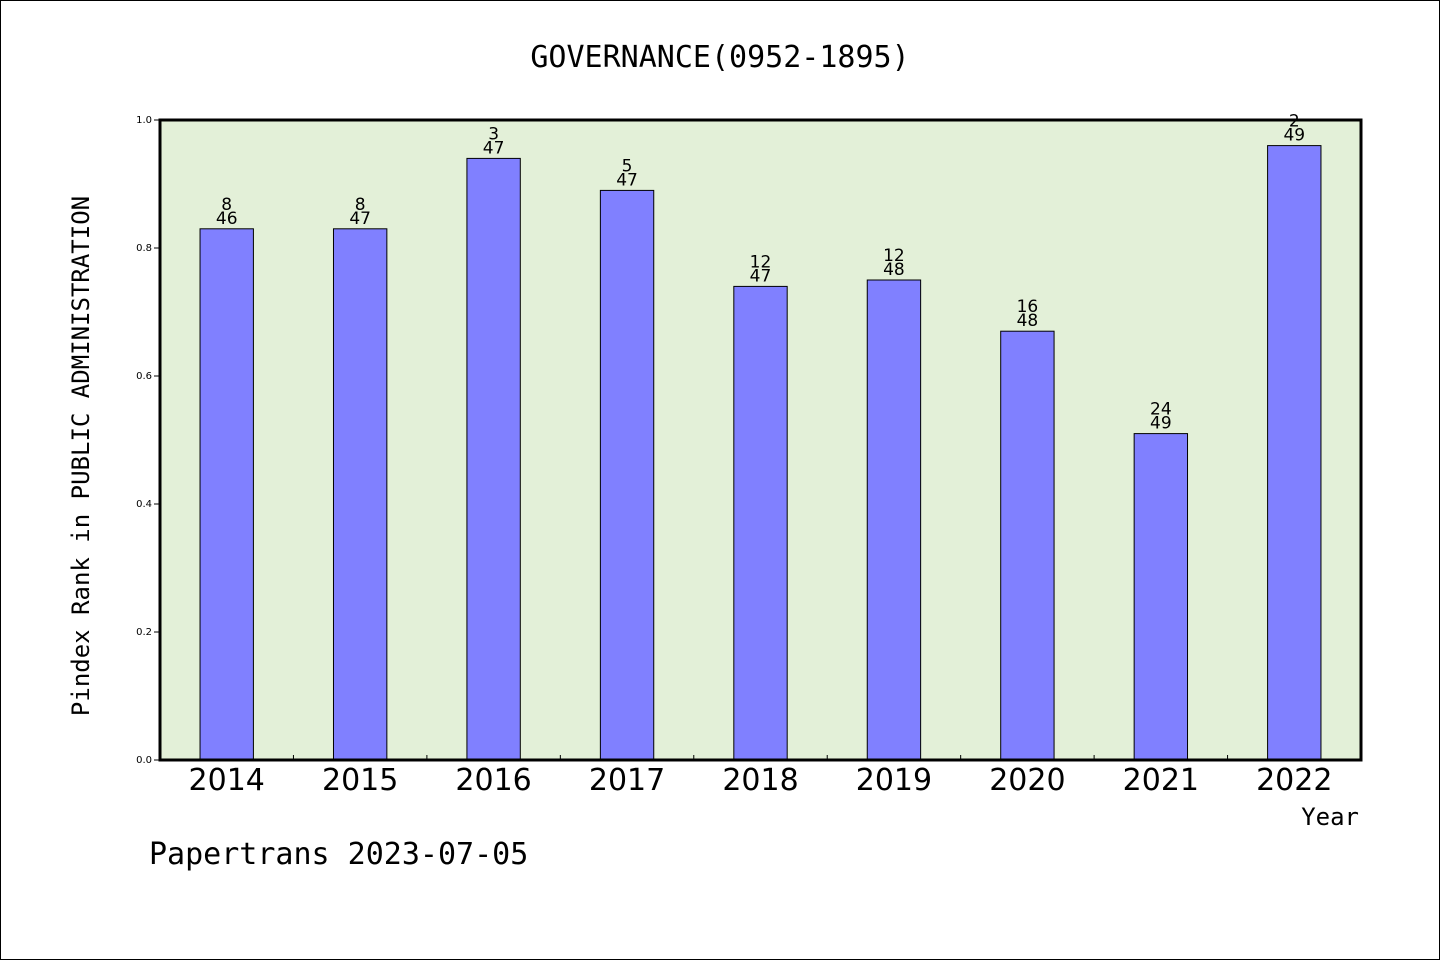 The image size is (1440, 960). I want to click on bar-rank-label-2018: 12, so click(761, 262).